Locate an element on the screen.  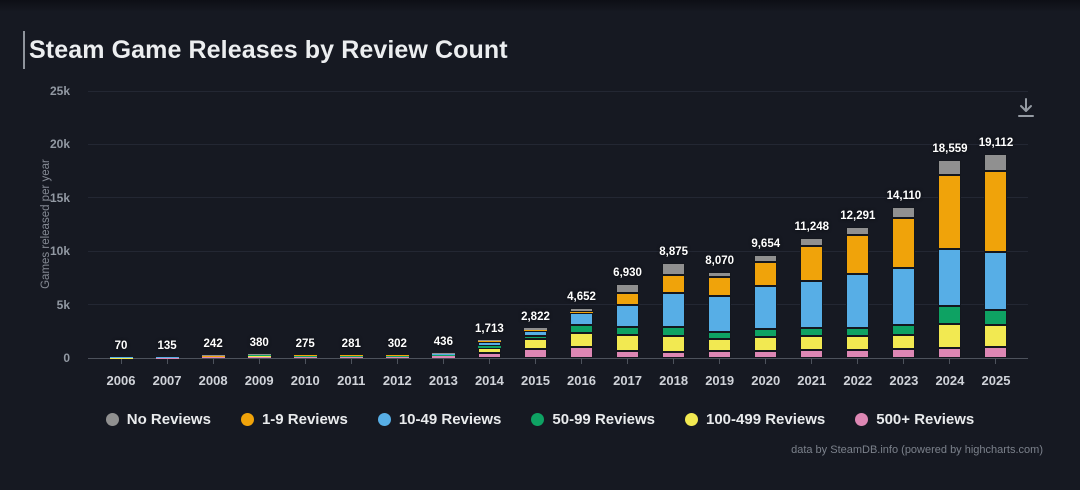
bar-segment-2019-10-49-reviews is located at coordinates (720, 314).